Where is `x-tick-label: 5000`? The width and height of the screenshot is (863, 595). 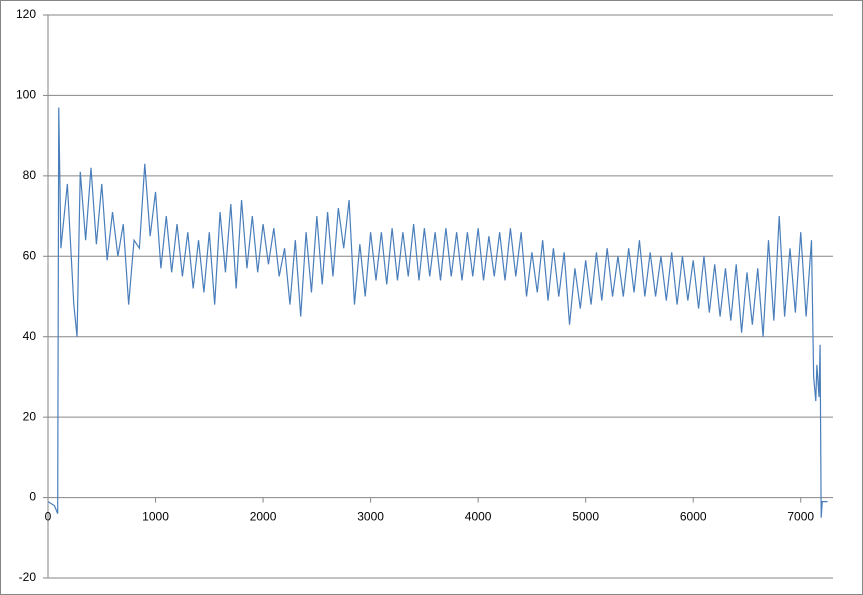 x-tick-label: 5000 is located at coordinates (585, 517).